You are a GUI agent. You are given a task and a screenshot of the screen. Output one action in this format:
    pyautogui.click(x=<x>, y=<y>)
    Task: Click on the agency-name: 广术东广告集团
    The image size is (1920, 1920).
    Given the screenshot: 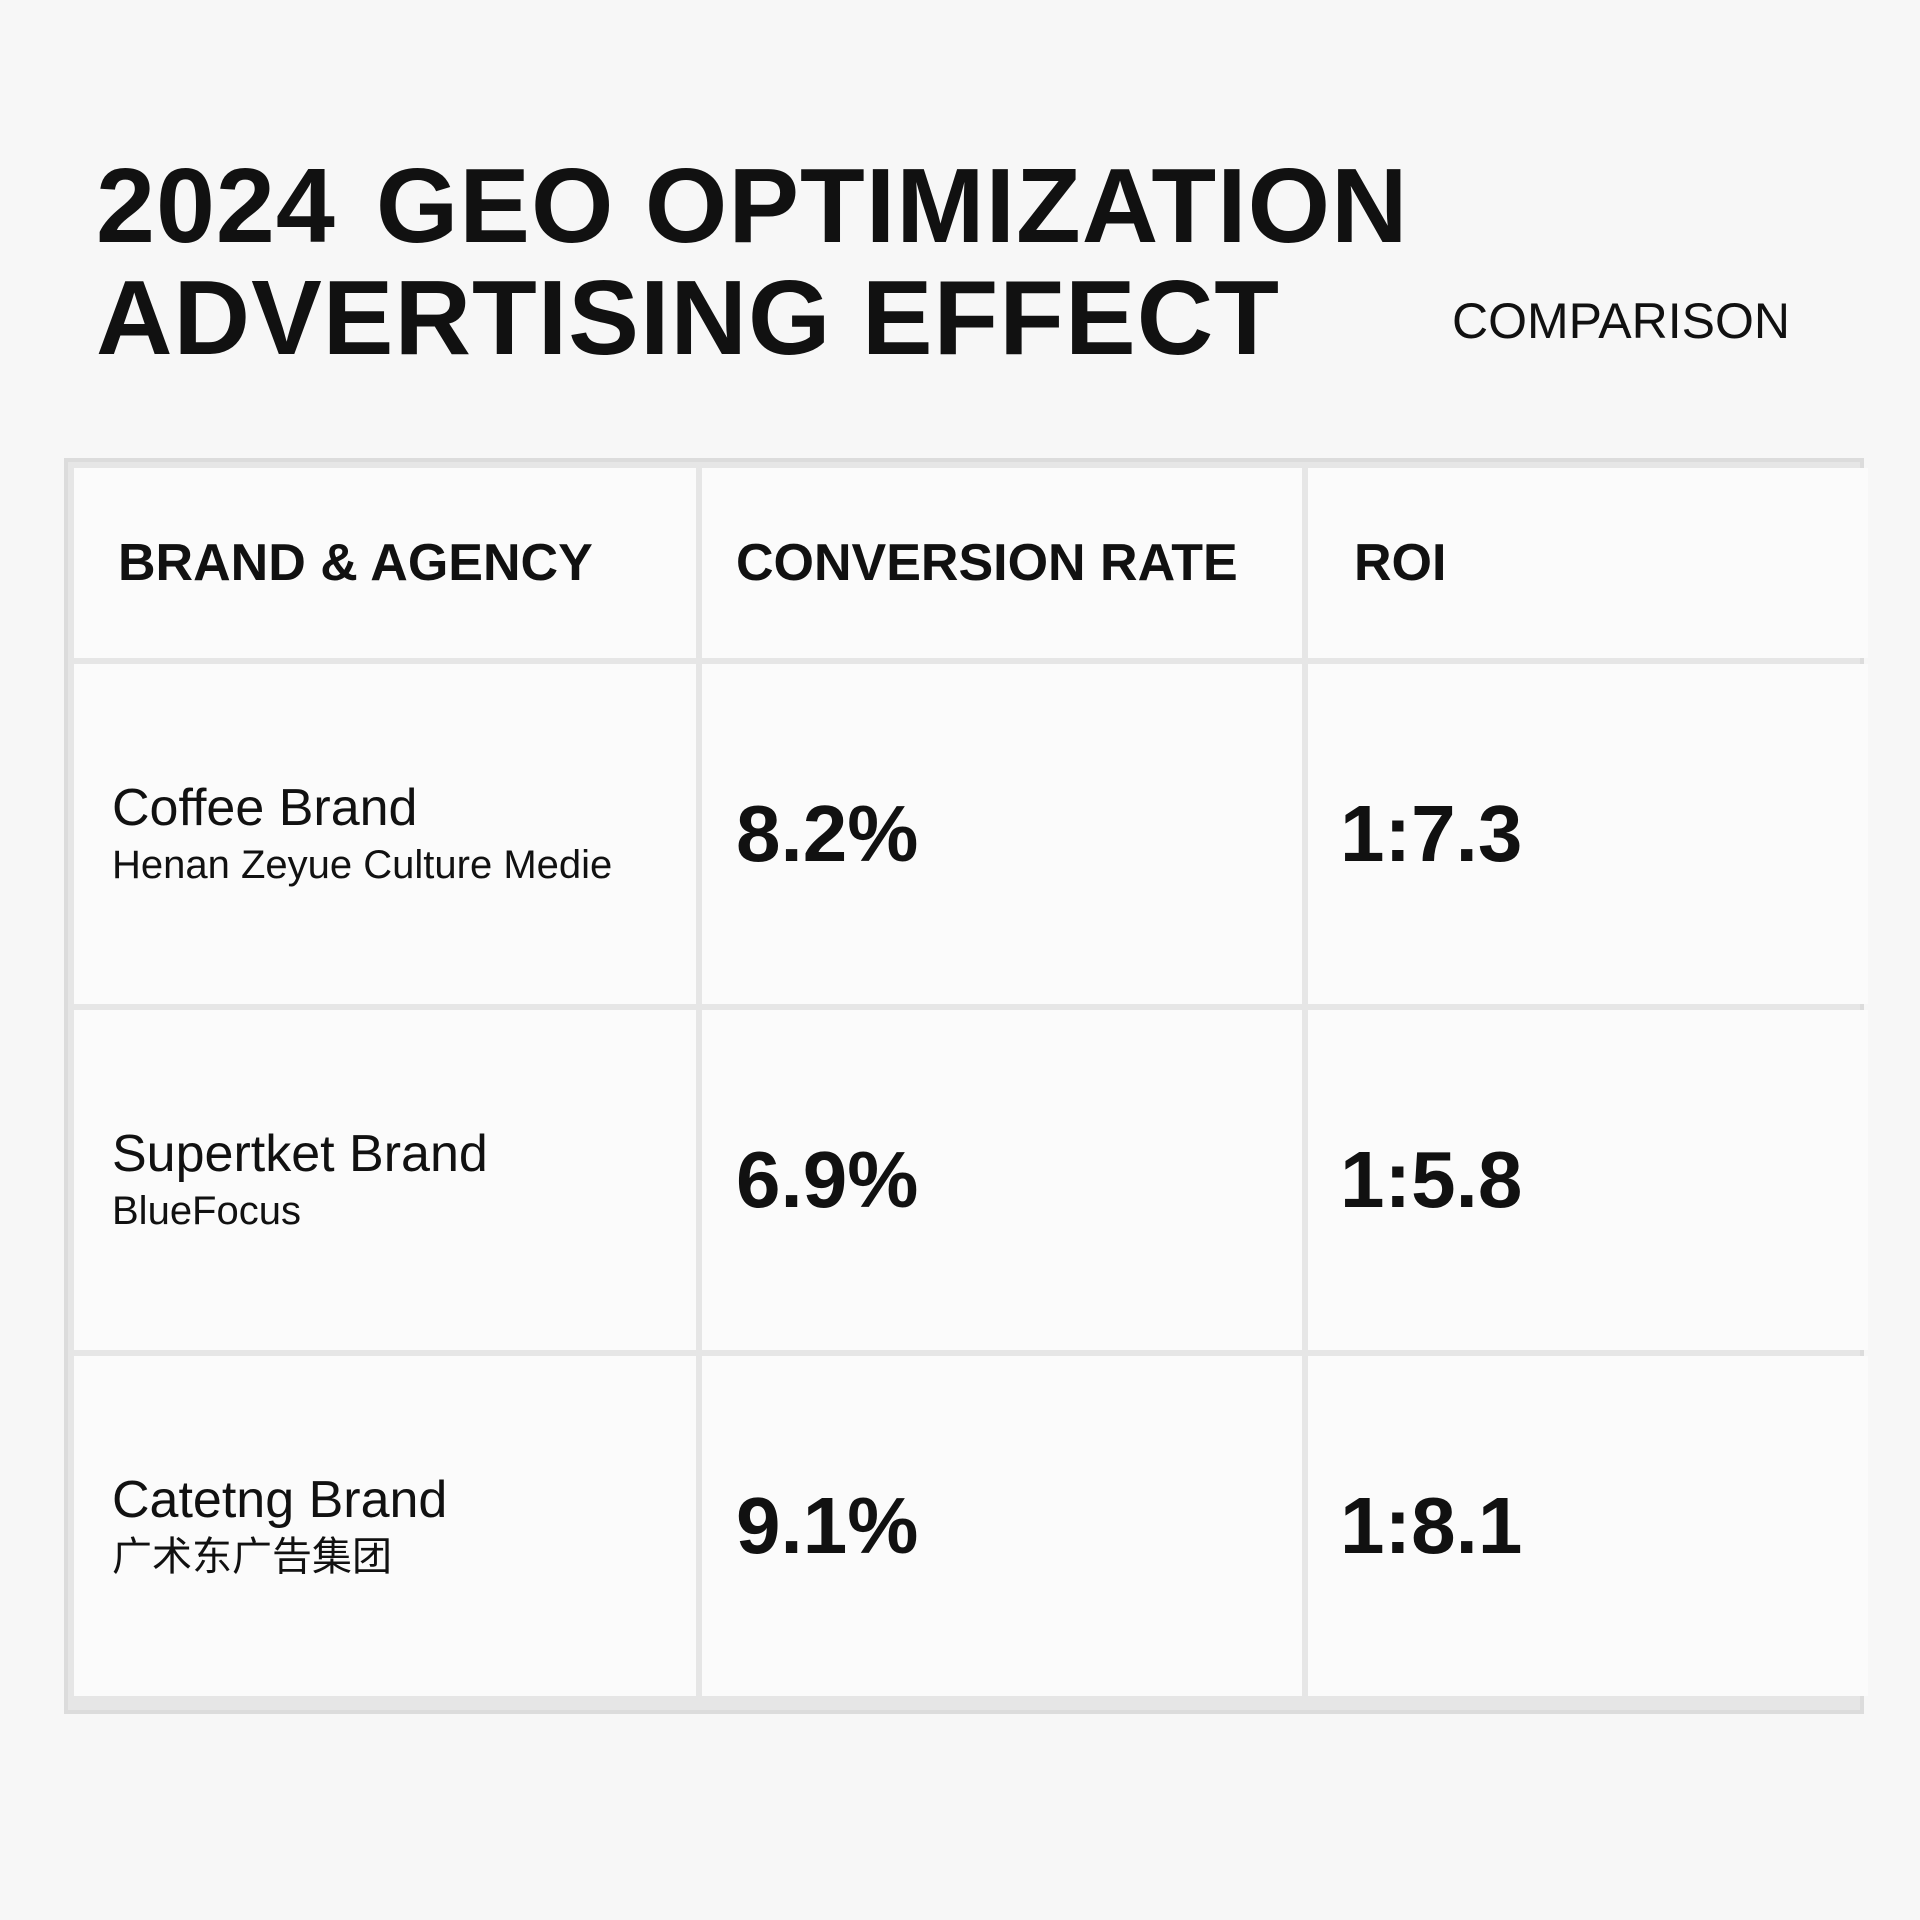 What is the action you would take?
    pyautogui.click(x=252, y=1557)
    